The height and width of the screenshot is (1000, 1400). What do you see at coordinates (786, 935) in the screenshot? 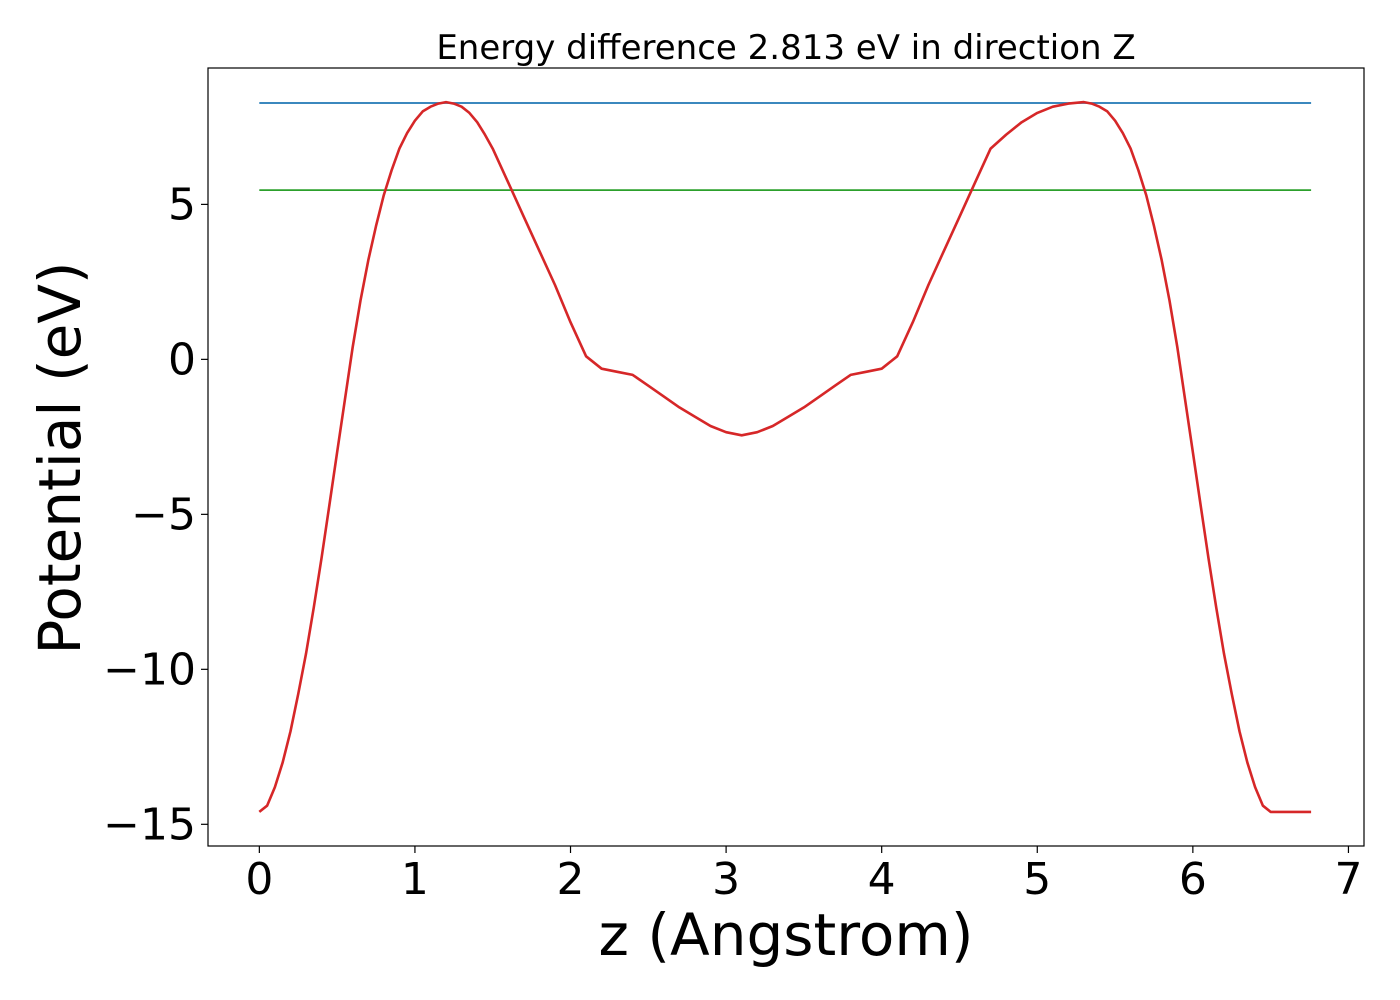
I see `x-axis-label: z (Angstrom)` at bounding box center [786, 935].